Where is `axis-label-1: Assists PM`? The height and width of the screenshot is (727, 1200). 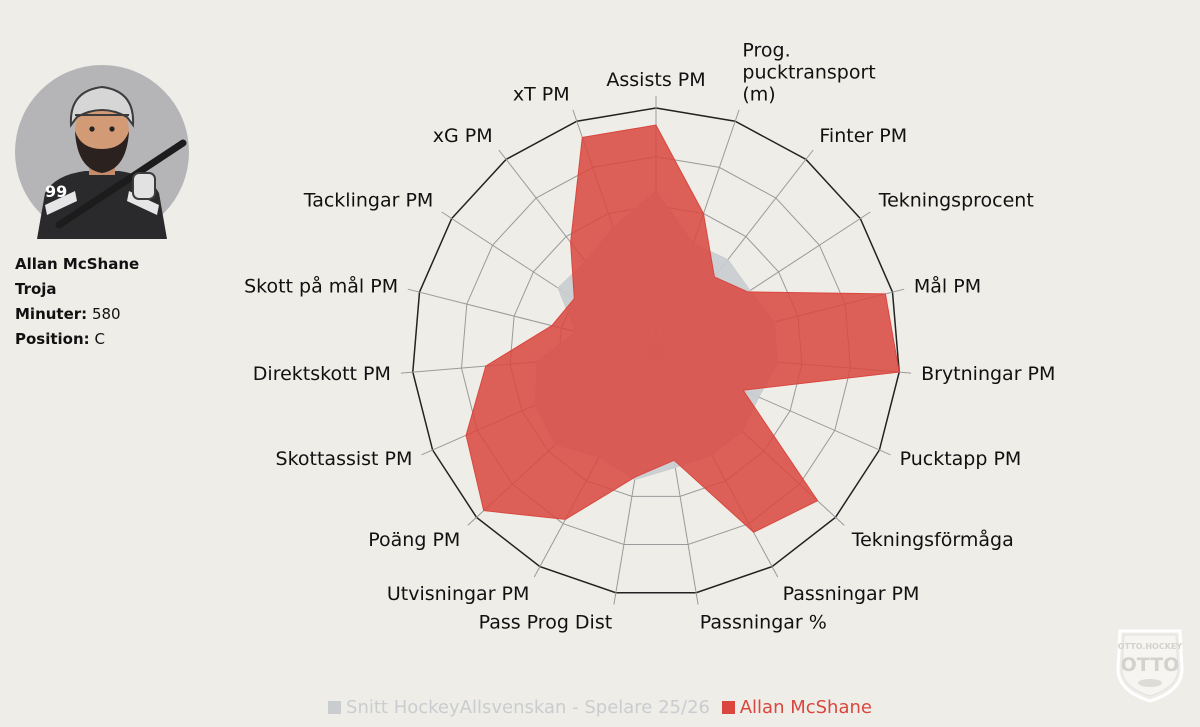 axis-label-1: Assists PM is located at coordinates (655, 80).